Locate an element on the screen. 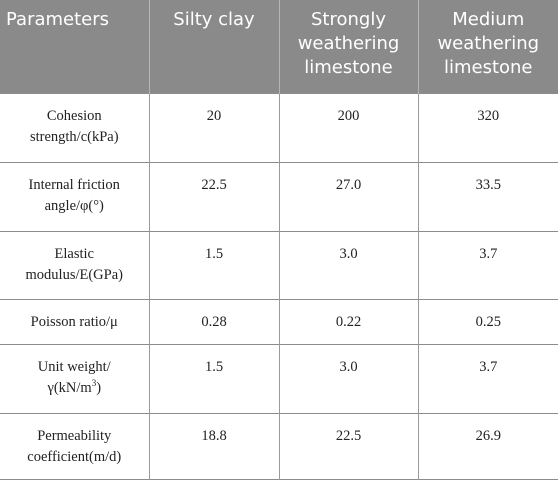 This screenshot has width=558, height=481. header-strongly-weathering-limestone: Strongly weathering limestone is located at coordinates (348, 46).